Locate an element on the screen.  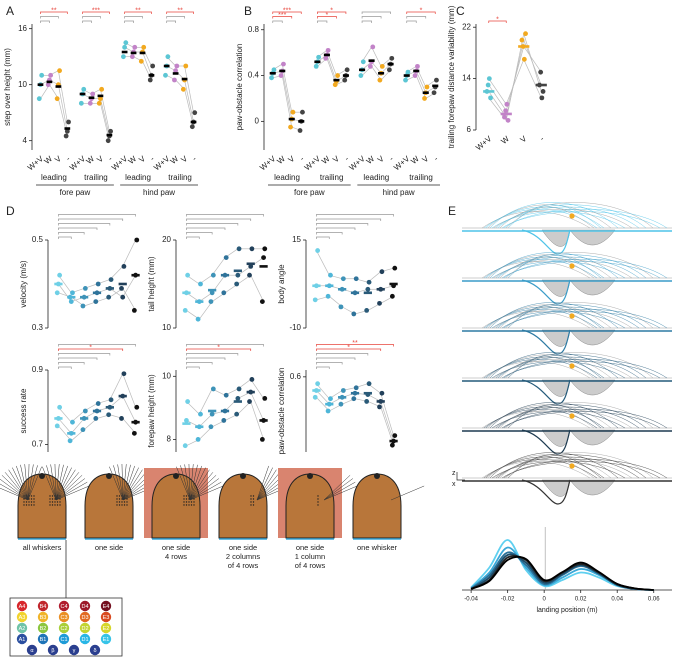
whisker-key-label: E4 is located at coordinates (106, 607).